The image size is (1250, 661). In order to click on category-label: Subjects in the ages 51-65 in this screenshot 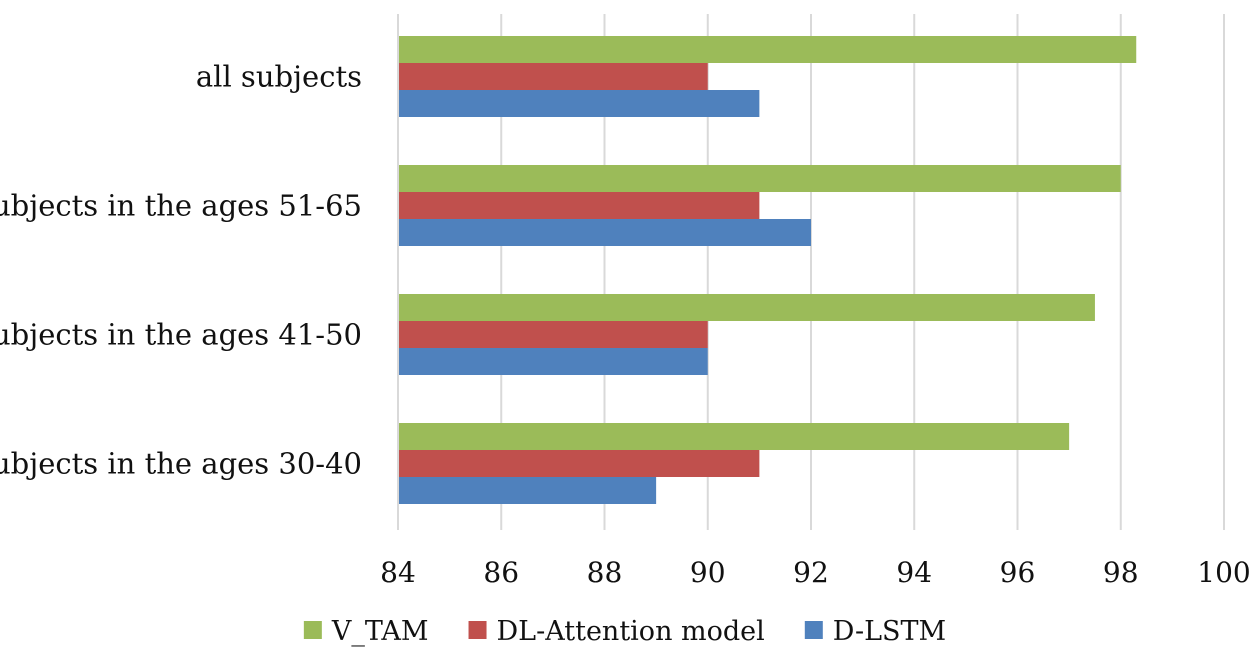, I will do `click(181, 206)`.